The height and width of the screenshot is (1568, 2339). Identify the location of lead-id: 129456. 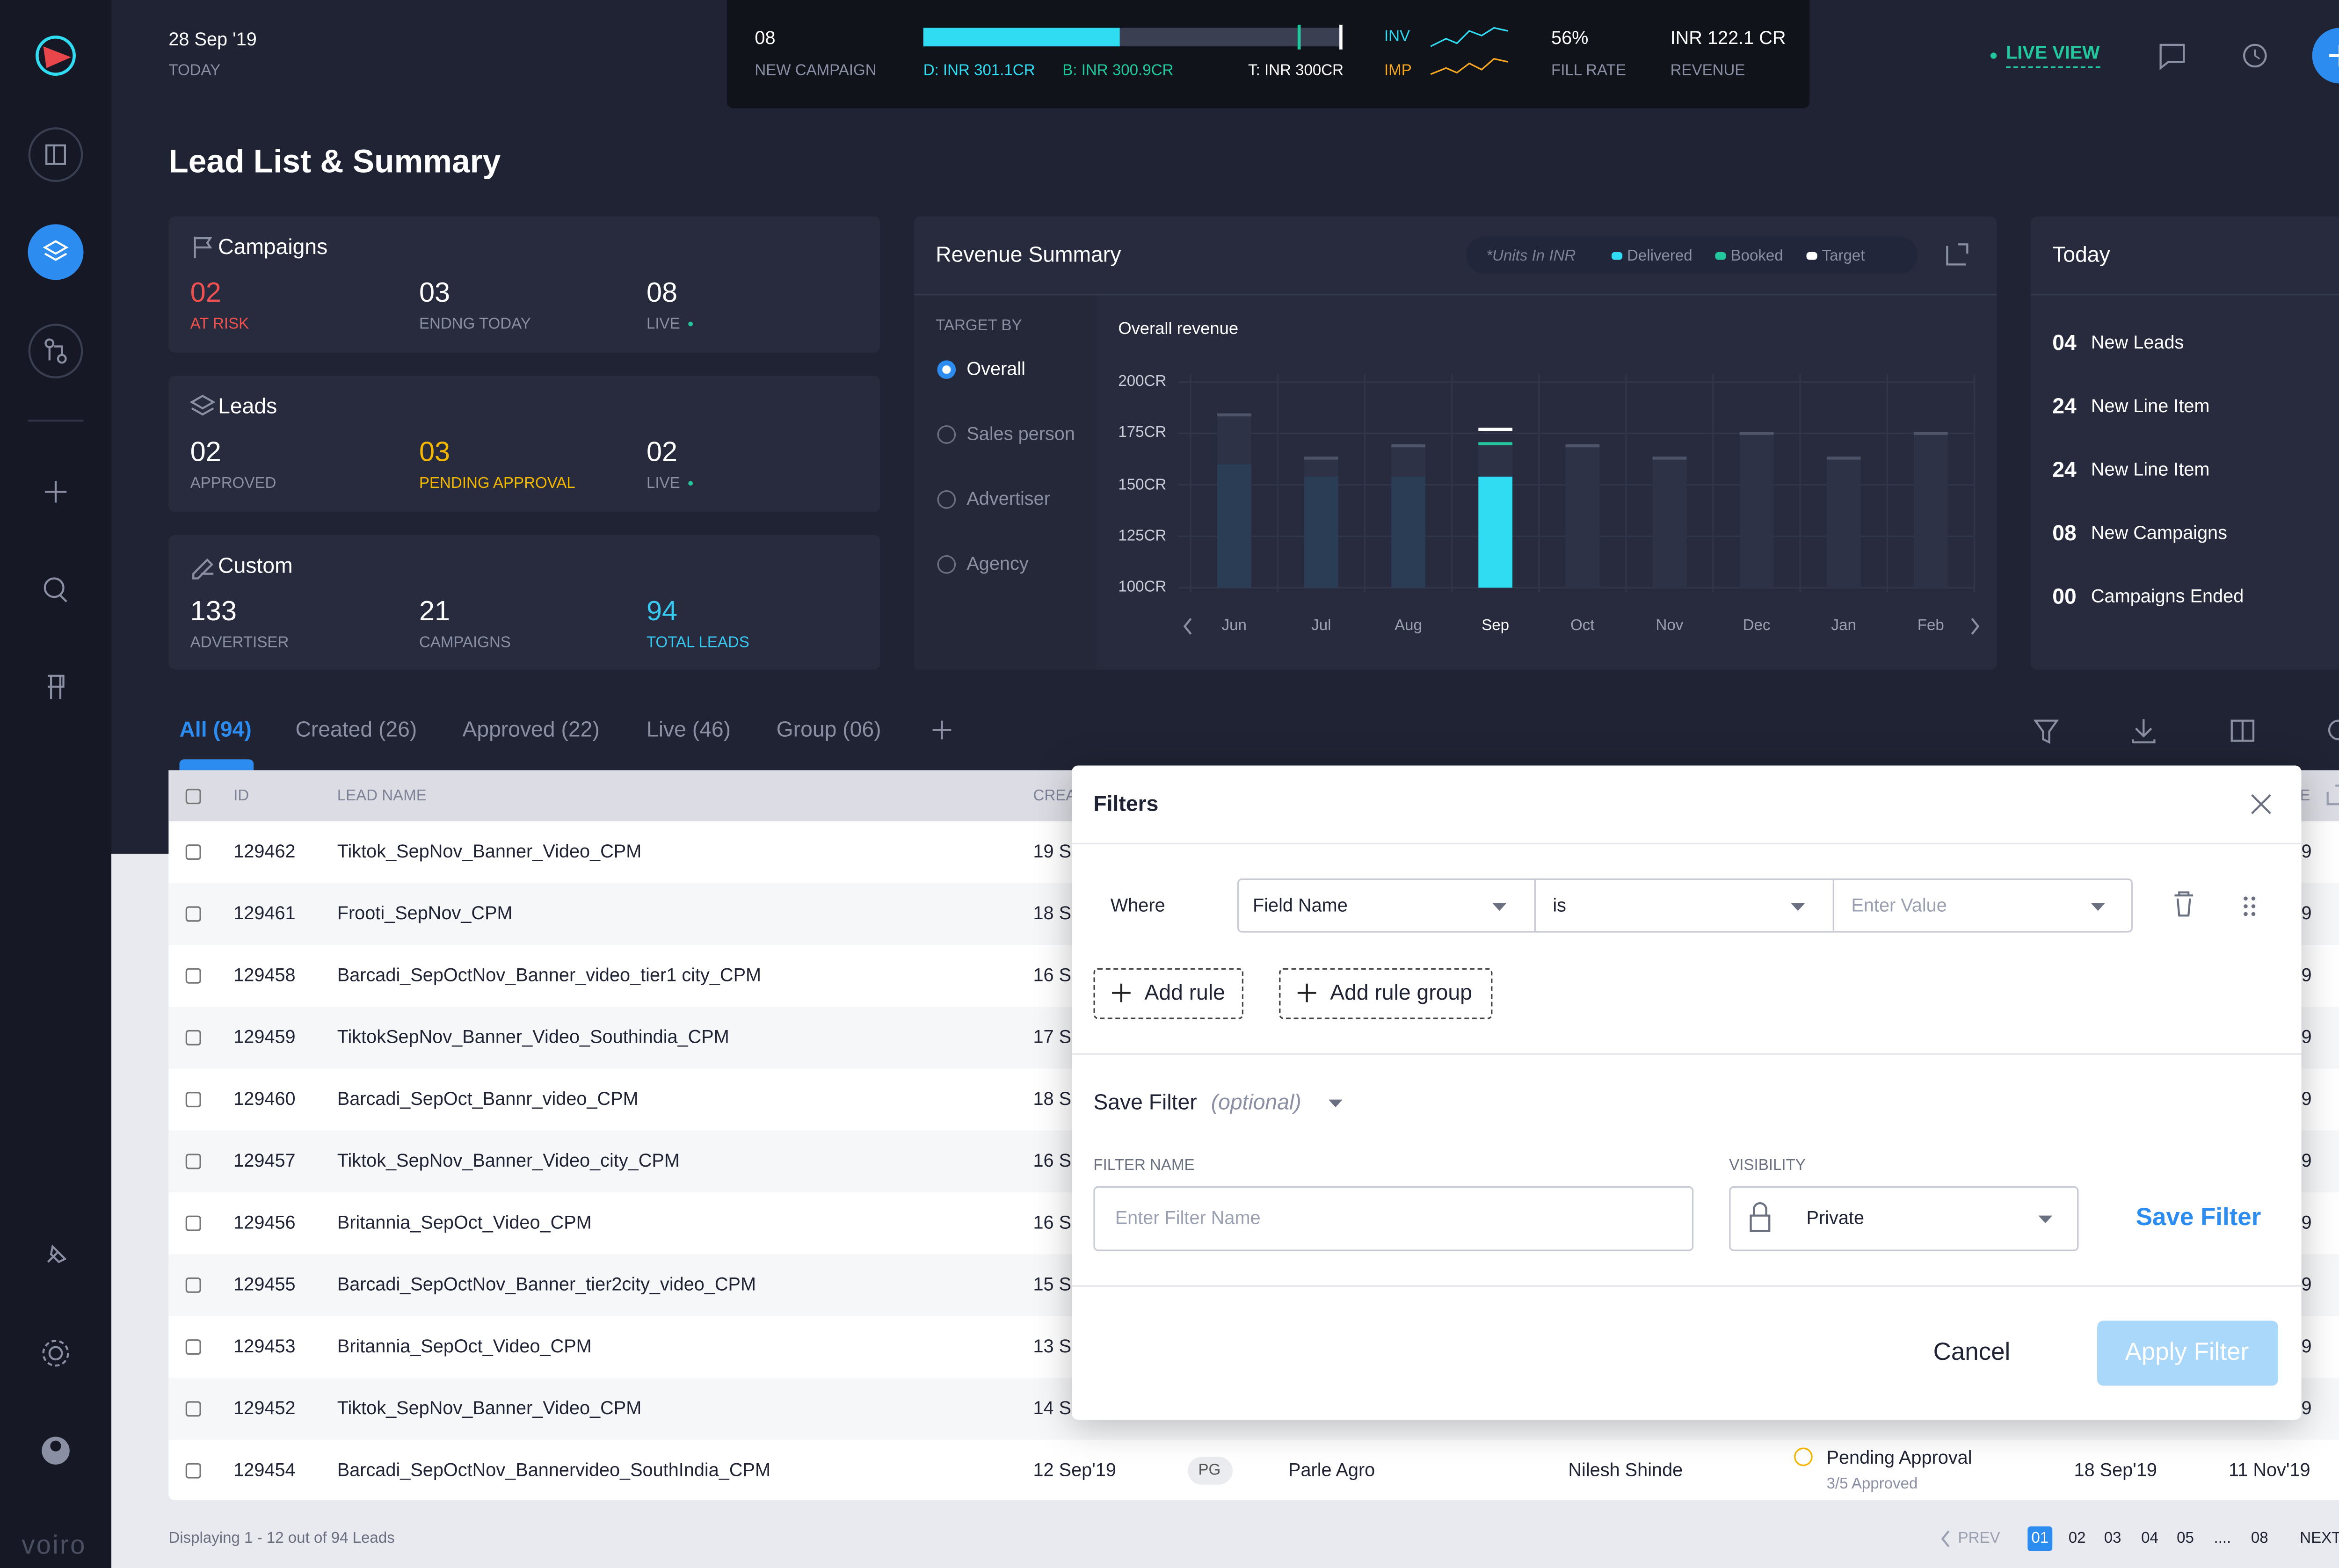
(264, 1223).